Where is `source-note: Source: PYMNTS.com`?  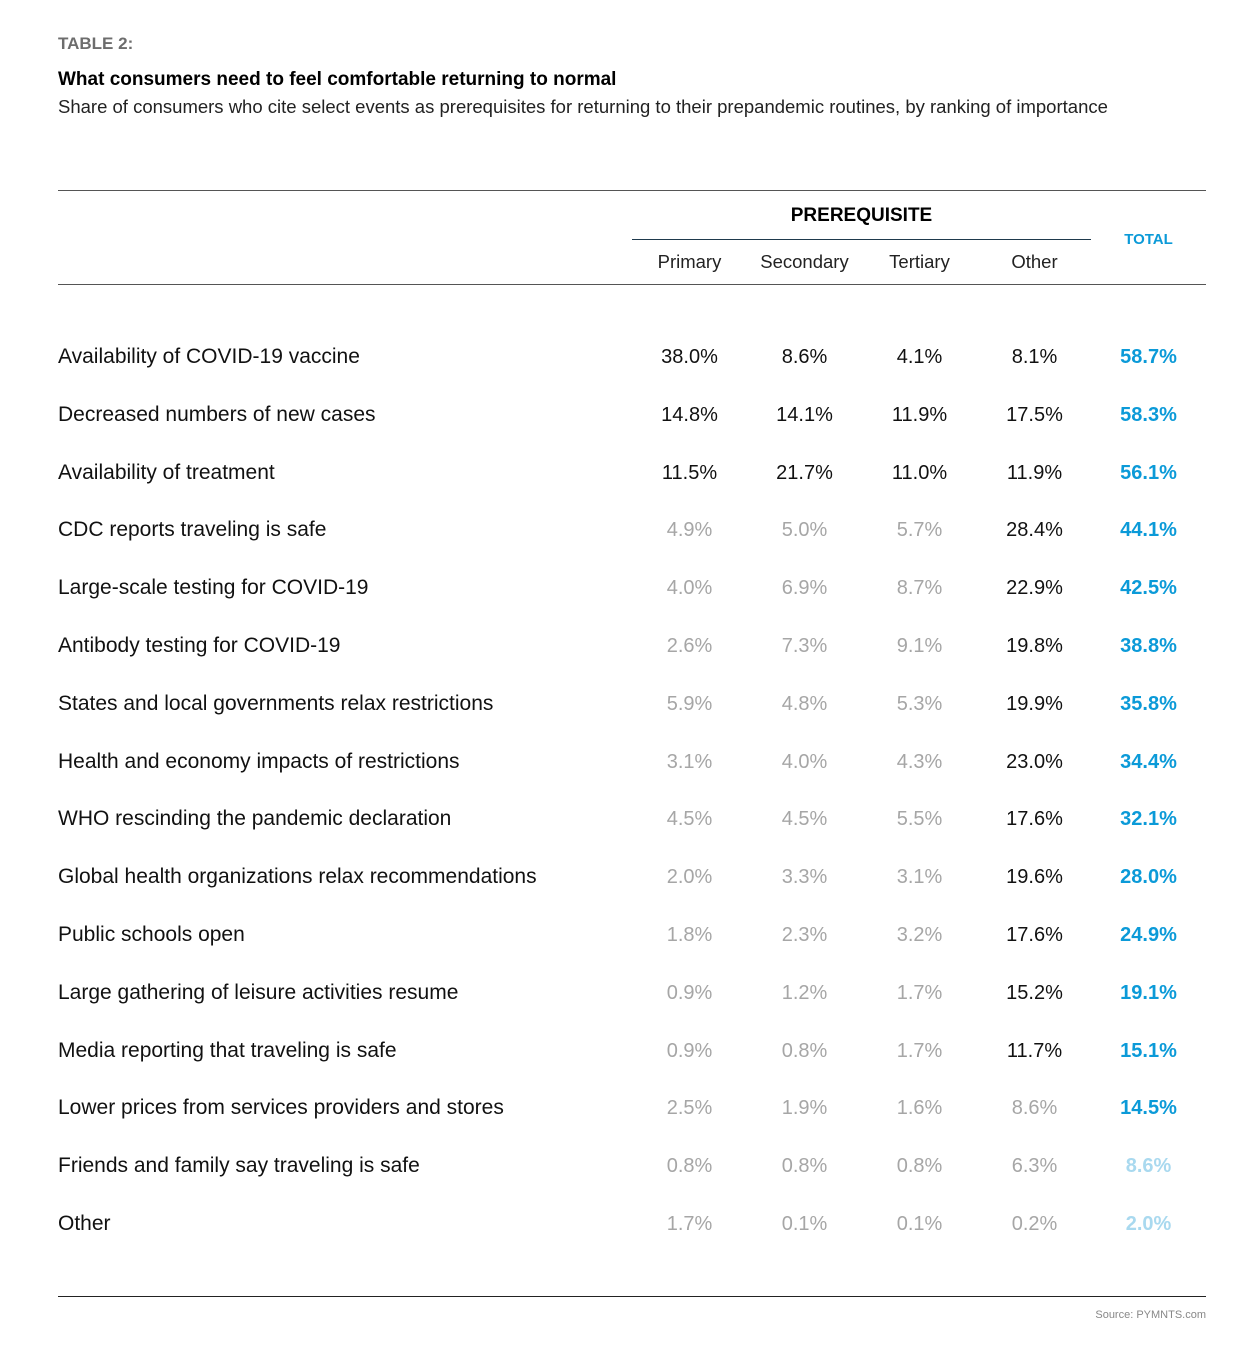
source-note: Source: PYMNTS.com is located at coordinates (1150, 1315).